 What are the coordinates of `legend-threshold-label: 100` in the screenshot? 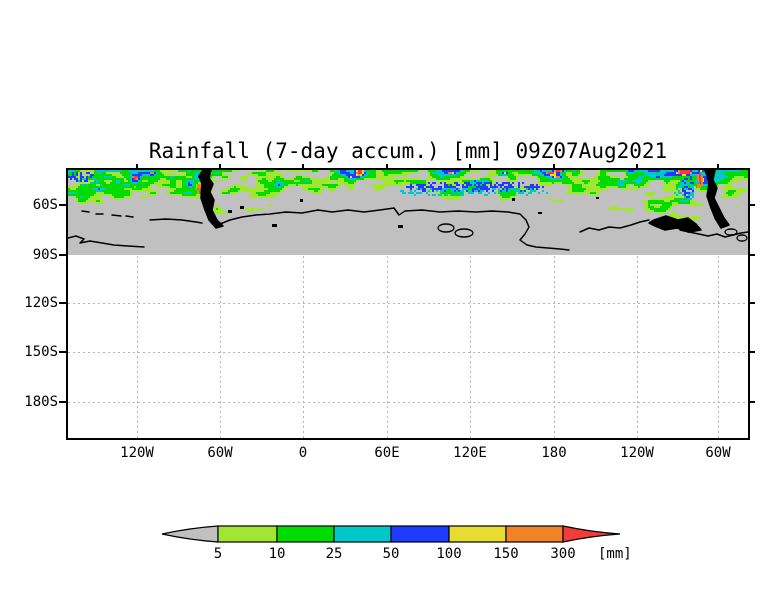 It's located at (448, 554).